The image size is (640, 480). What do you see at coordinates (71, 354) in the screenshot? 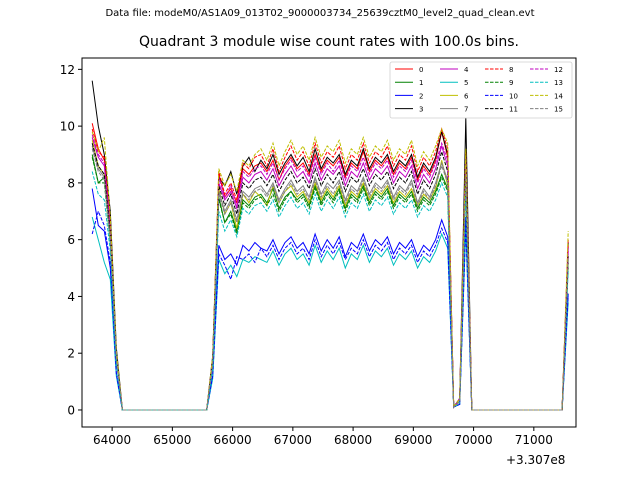
I see `y-tick-label: 2` at bounding box center [71, 354].